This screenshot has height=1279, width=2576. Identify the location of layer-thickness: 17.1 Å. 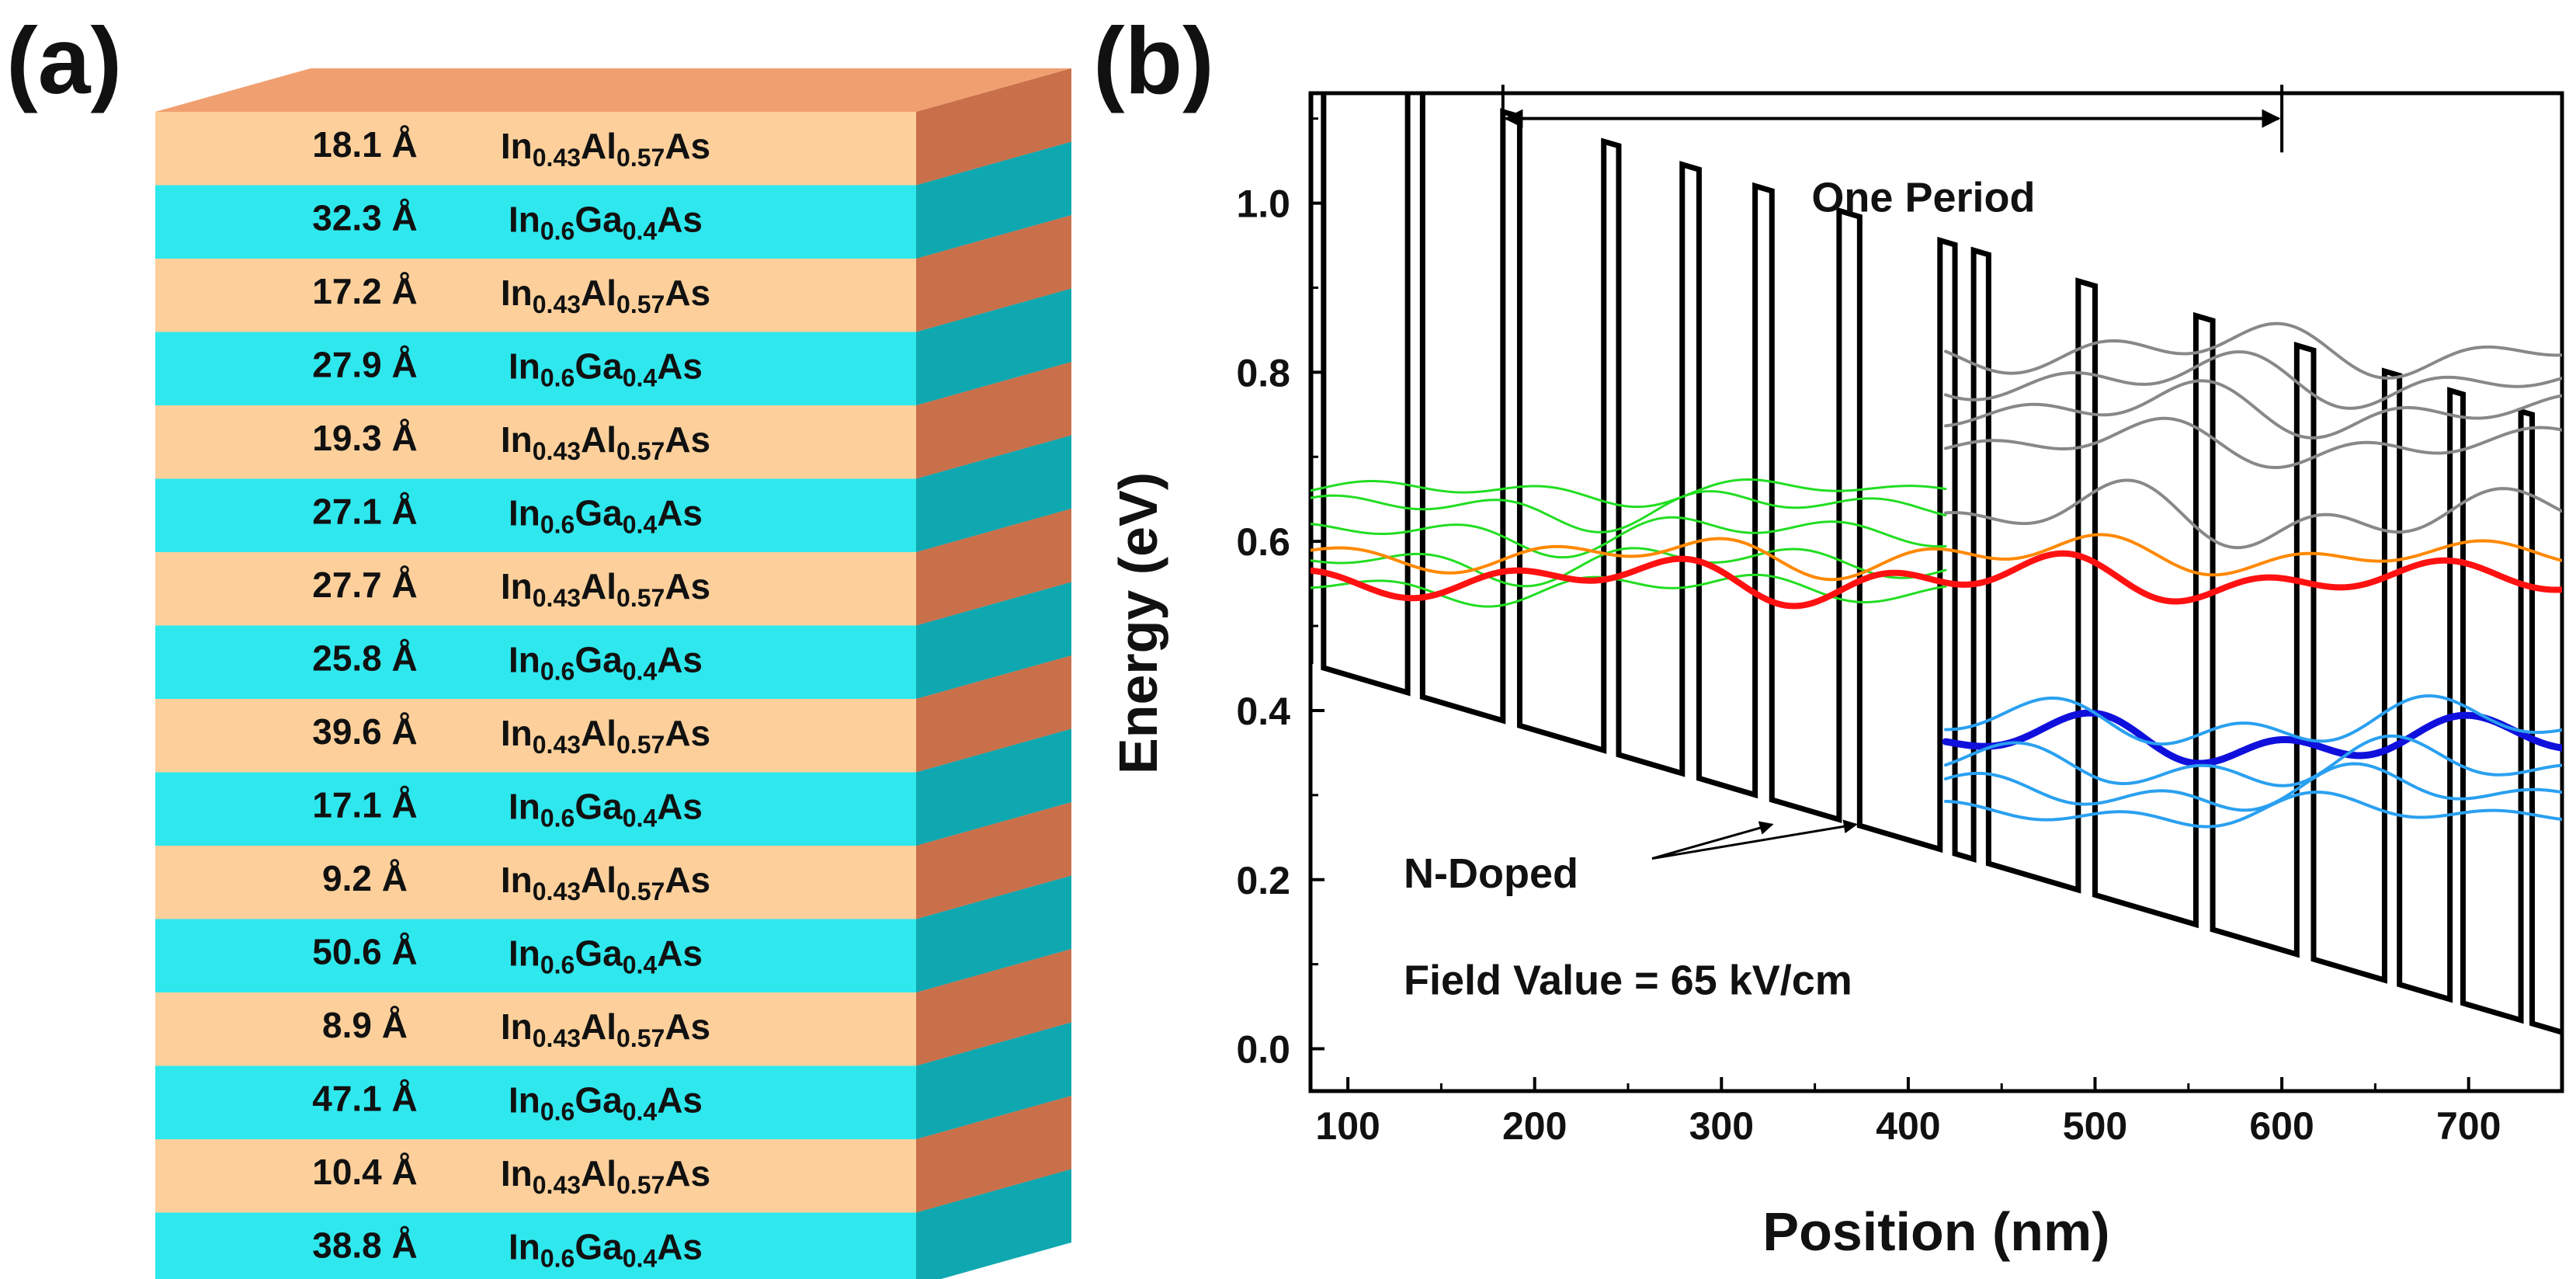
(365, 805).